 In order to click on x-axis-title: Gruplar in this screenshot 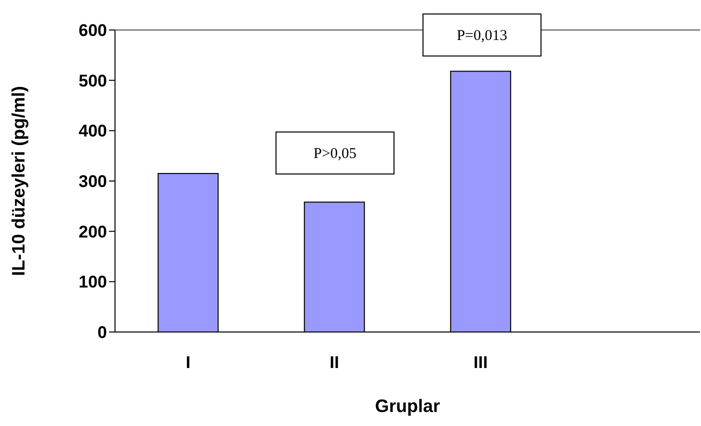, I will do `click(407, 406)`.